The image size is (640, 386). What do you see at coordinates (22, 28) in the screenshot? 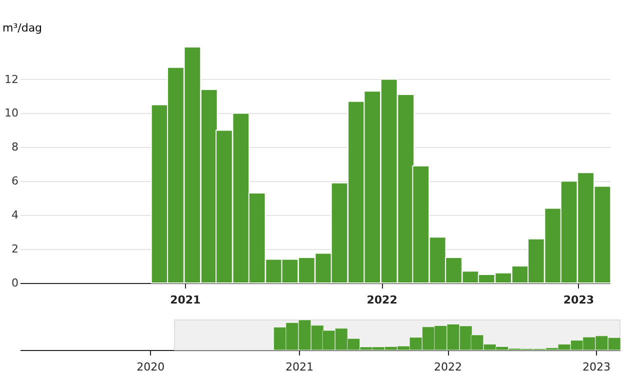
I see `y-axis-title: m³/dag` at bounding box center [22, 28].